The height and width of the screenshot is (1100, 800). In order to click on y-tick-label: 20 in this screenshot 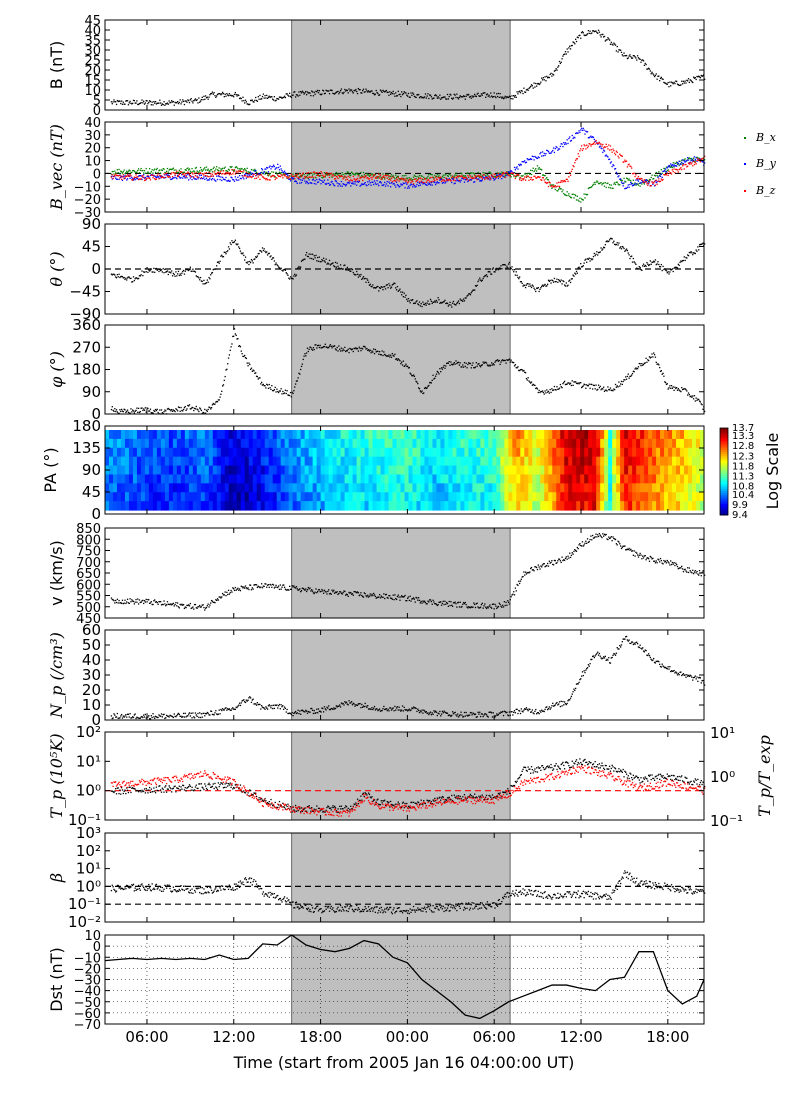, I will do `click(92, 149)`.